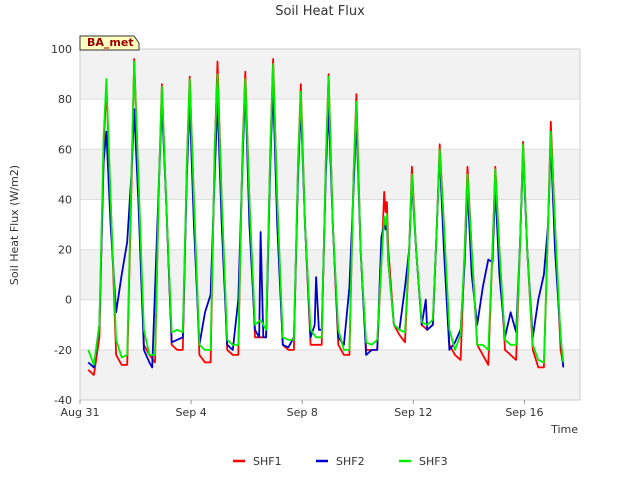  What do you see at coordinates (80, 412) in the screenshot?
I see `x-tick-label: Aug 31` at bounding box center [80, 412].